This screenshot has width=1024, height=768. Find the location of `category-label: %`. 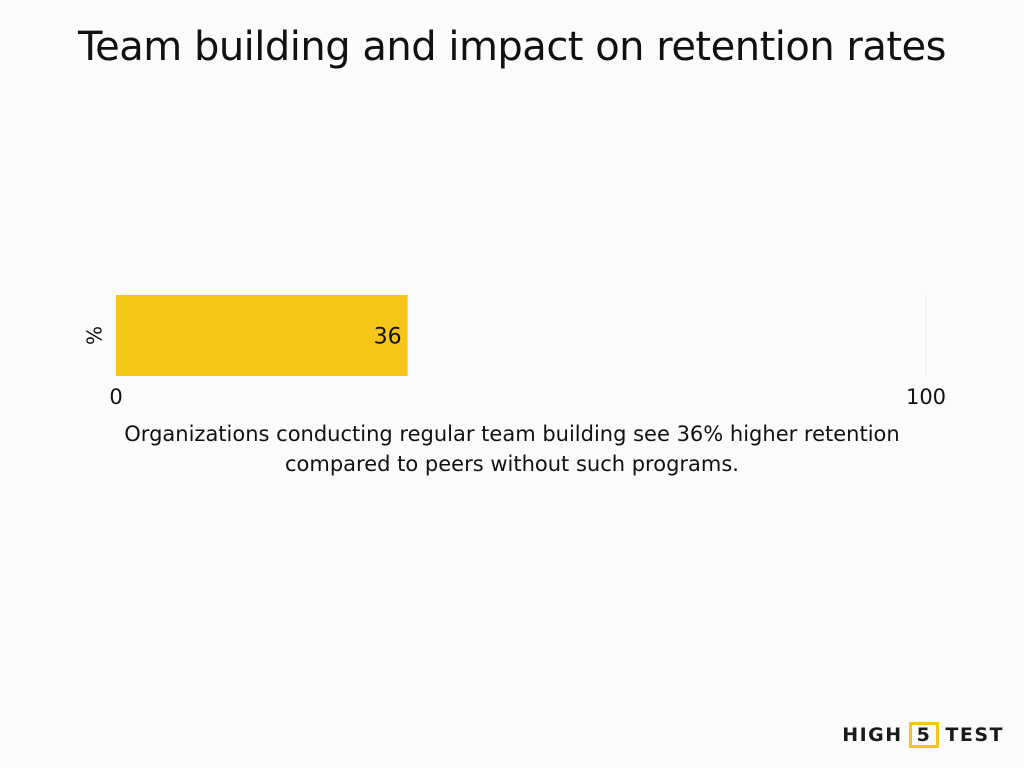

category-label: % is located at coordinates (95, 335).